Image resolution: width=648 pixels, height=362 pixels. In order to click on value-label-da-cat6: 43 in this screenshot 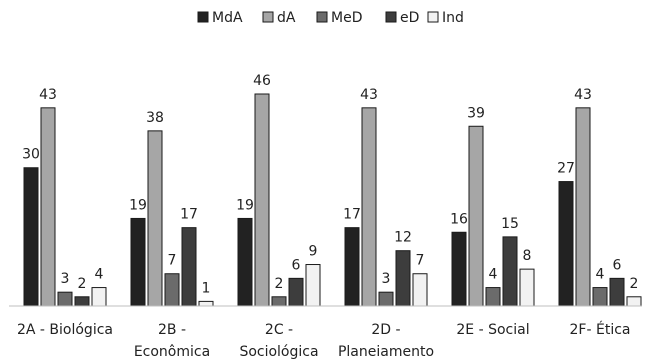, I will do `click(583, 95)`.